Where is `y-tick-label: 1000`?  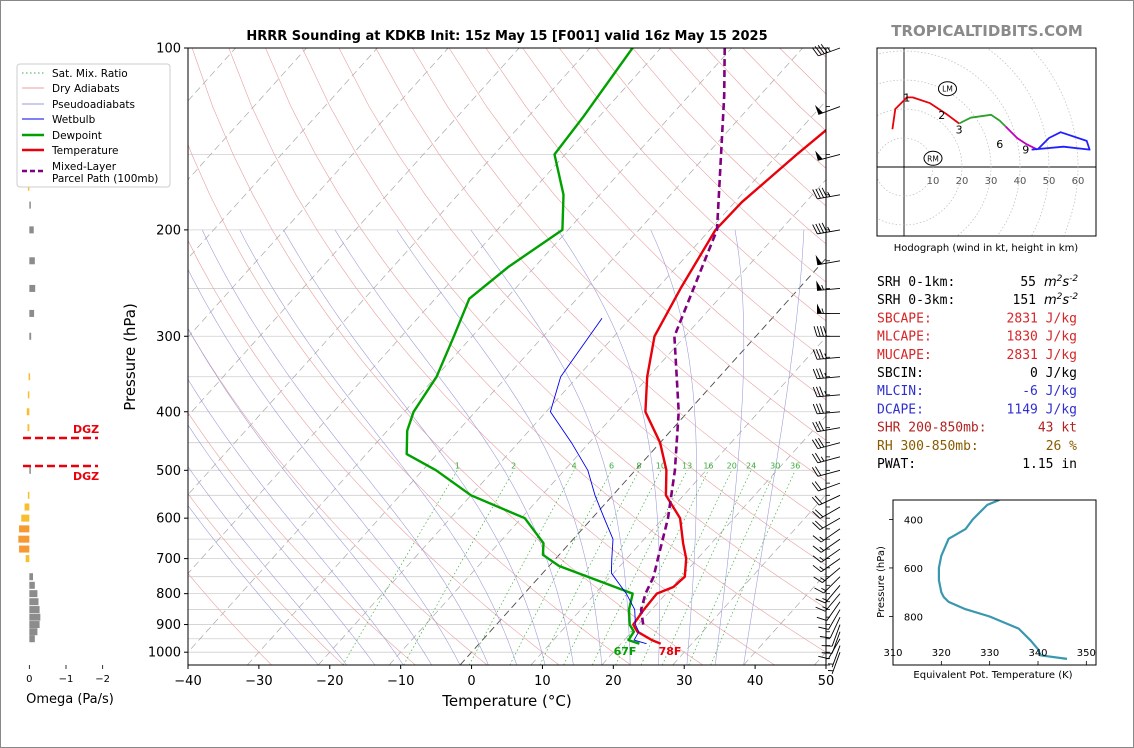 y-tick-label: 1000 is located at coordinates (164, 653).